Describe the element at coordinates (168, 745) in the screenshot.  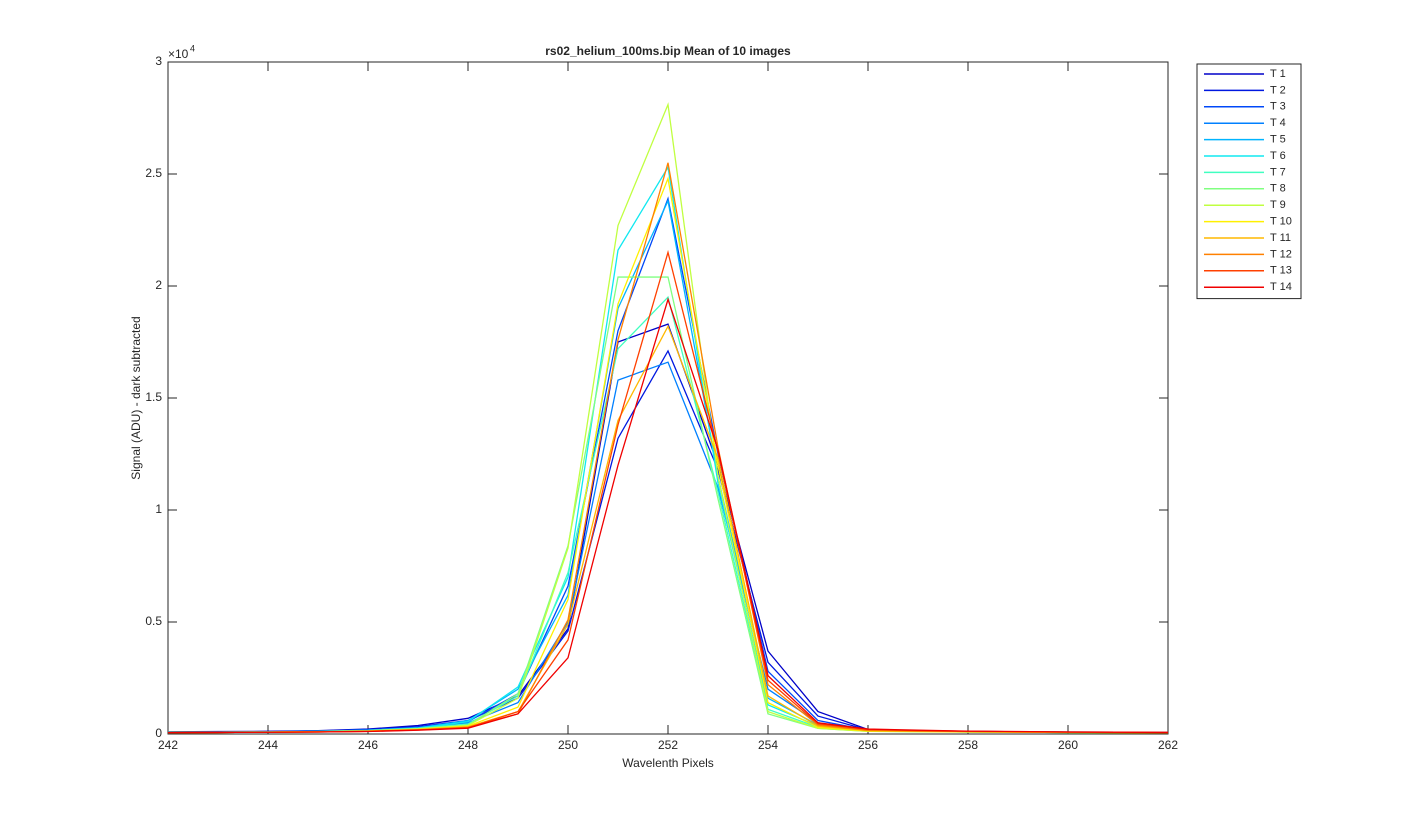
I see `x-tick-label: 242` at that location.